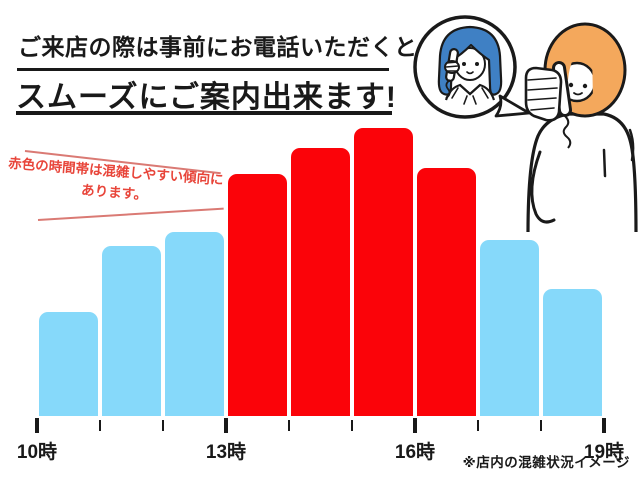 Image resolution: width=640 pixels, height=480 pixels. I want to click on customer-eye-left, so click(571, 85).